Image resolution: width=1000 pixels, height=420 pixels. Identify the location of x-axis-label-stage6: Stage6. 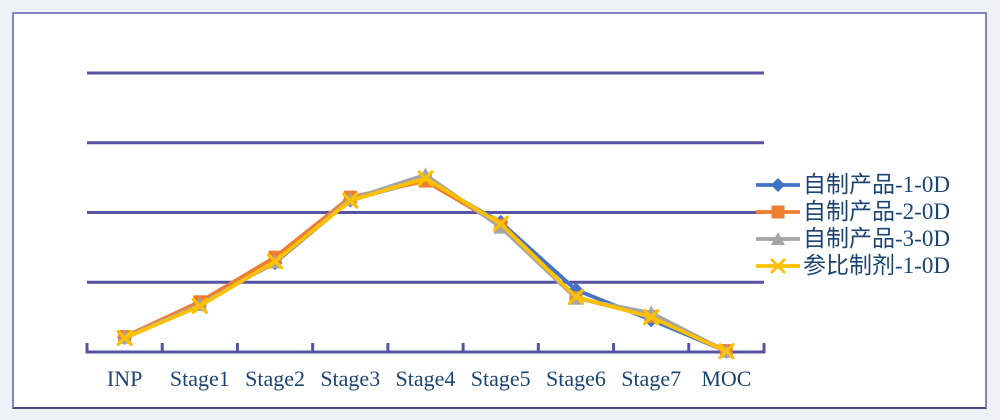
(575, 378).